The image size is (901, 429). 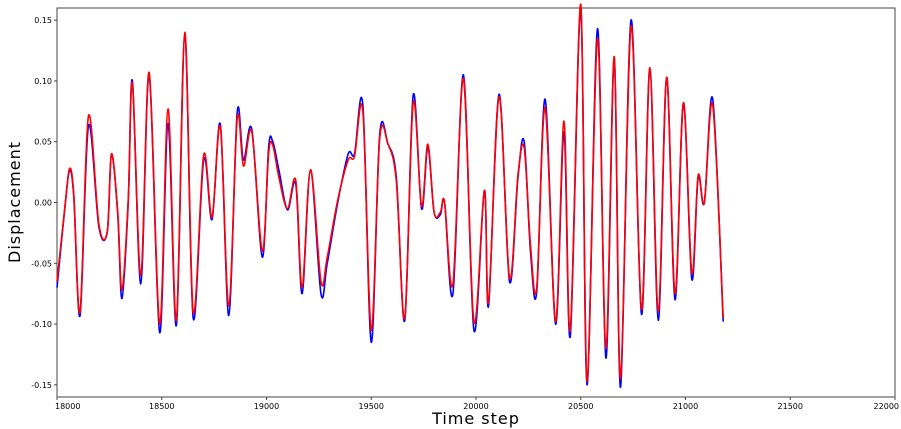 What do you see at coordinates (41, 263) in the screenshot?
I see `y-tick-label: -0.05` at bounding box center [41, 263].